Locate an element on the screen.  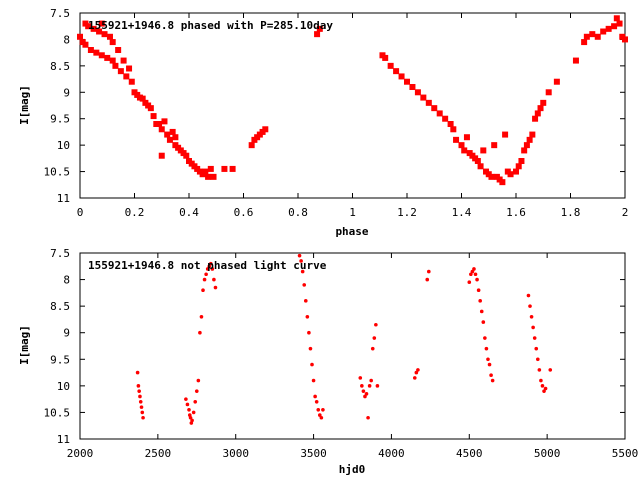
x-tick-label: 3500 is located at coordinates (313, 453).